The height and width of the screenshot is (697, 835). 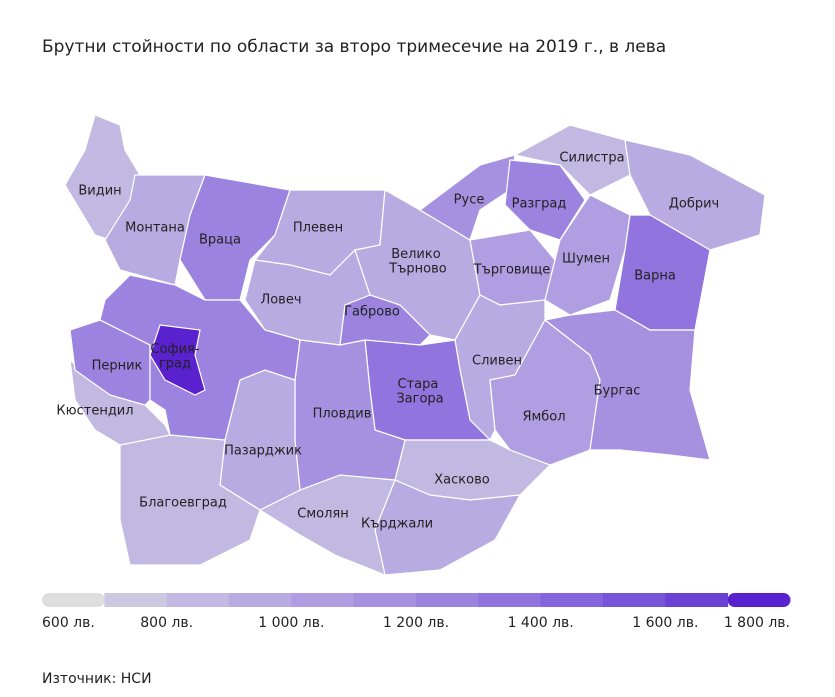 I want to click on region-label: Кюстендил, so click(x=94, y=411).